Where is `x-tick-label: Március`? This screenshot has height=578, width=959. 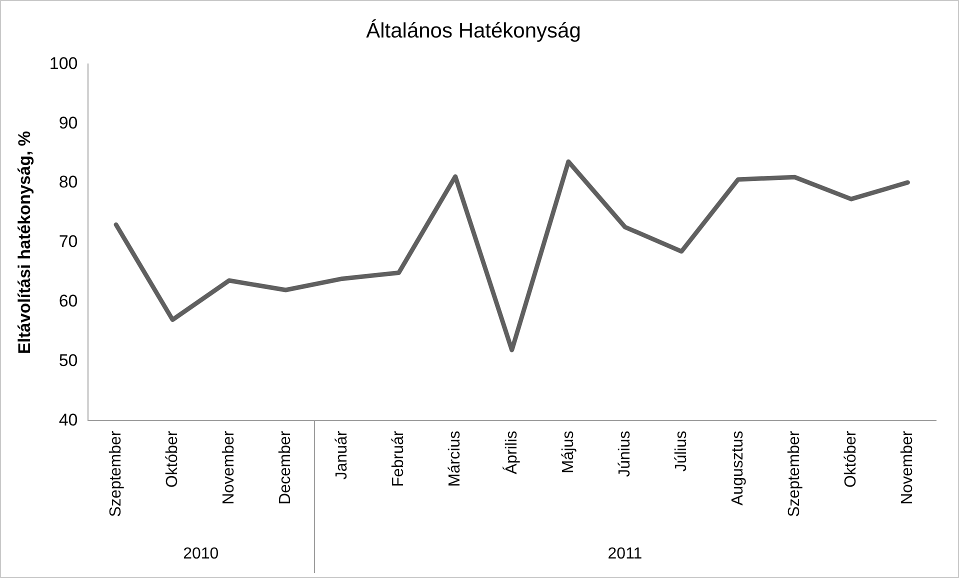
x-tick-label: Március is located at coordinates (455, 458).